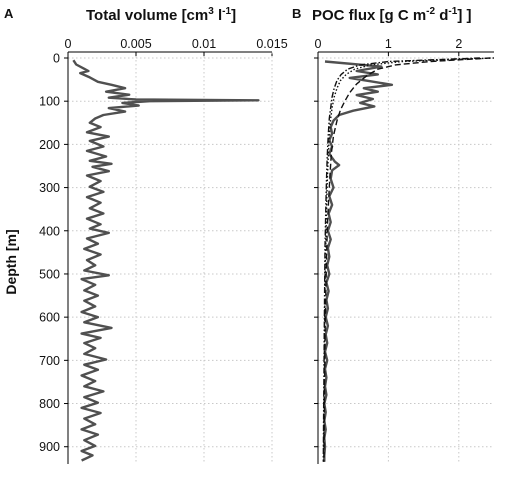 This screenshot has height=481, width=512. Describe the element at coordinates (358, 261) in the screenshot. I see `series-line-solid` at that location.